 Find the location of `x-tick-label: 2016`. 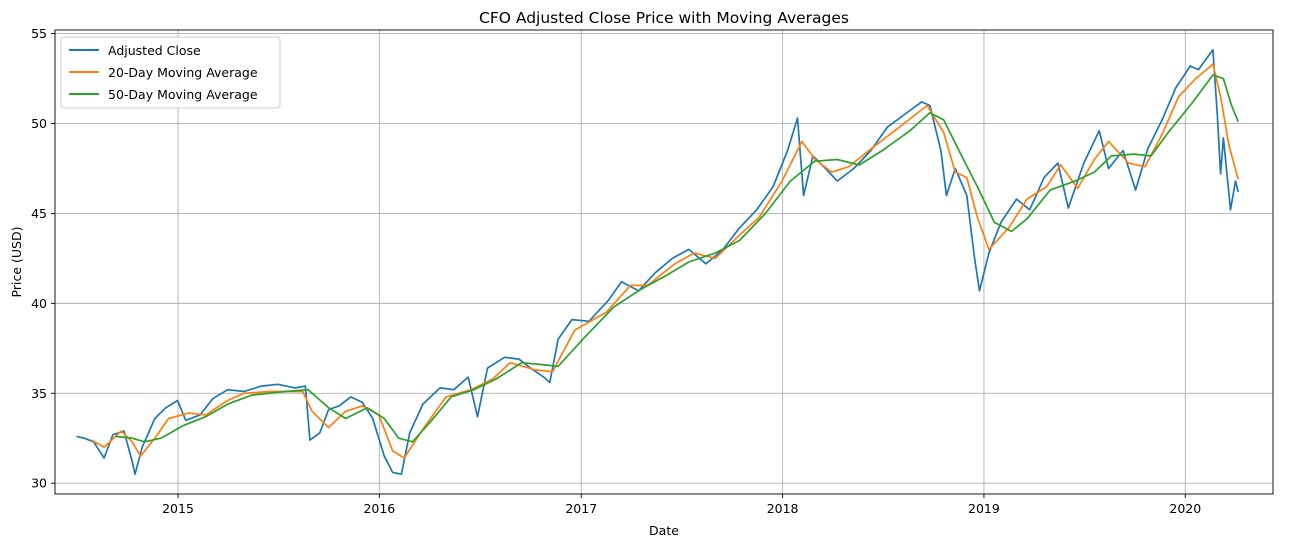

x-tick-label: 2016 is located at coordinates (379, 508).